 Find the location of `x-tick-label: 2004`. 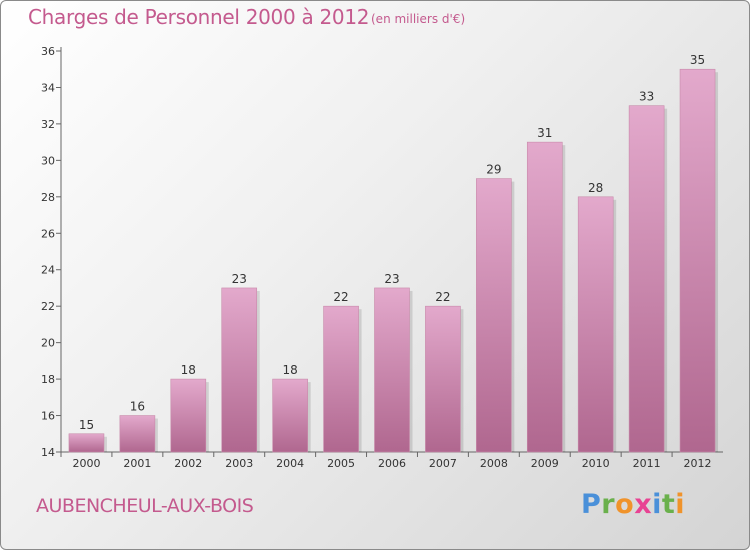

x-tick-label: 2004 is located at coordinates (290, 463).